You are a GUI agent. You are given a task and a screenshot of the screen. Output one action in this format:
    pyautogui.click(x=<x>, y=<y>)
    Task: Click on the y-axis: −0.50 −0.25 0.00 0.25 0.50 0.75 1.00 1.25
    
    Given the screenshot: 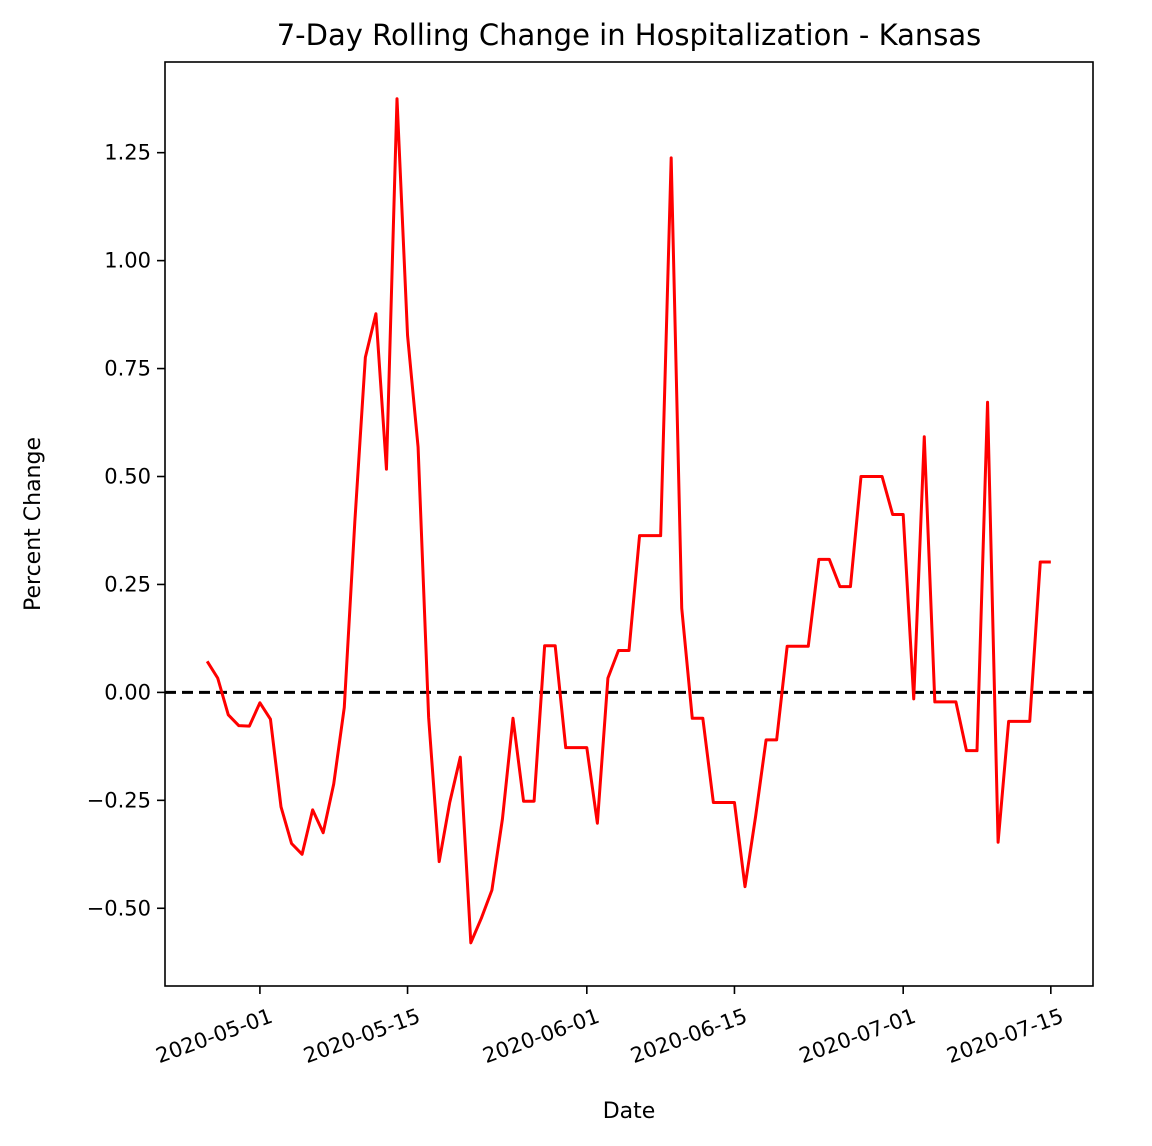 What is the action you would take?
    pyautogui.click(x=126, y=530)
    